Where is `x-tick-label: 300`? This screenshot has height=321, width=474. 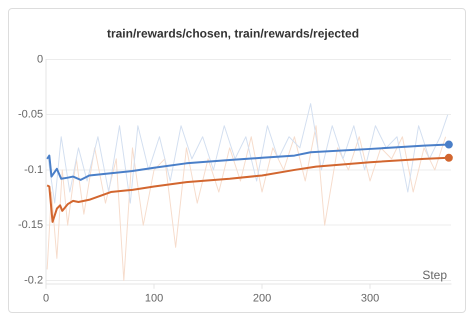 x-tick-label: 300 is located at coordinates (370, 298).